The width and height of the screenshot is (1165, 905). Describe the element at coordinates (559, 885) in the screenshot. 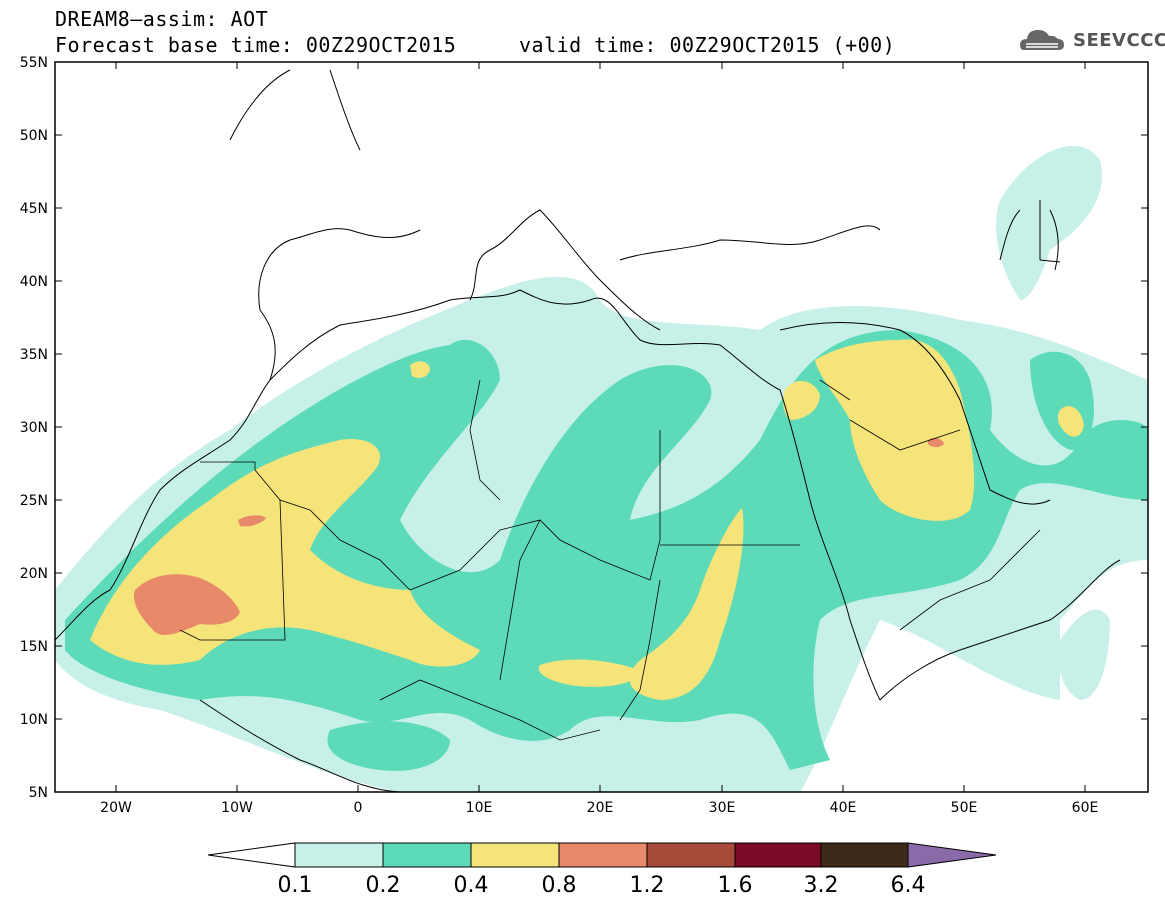

I see `colorbar-level: 0.8` at that location.